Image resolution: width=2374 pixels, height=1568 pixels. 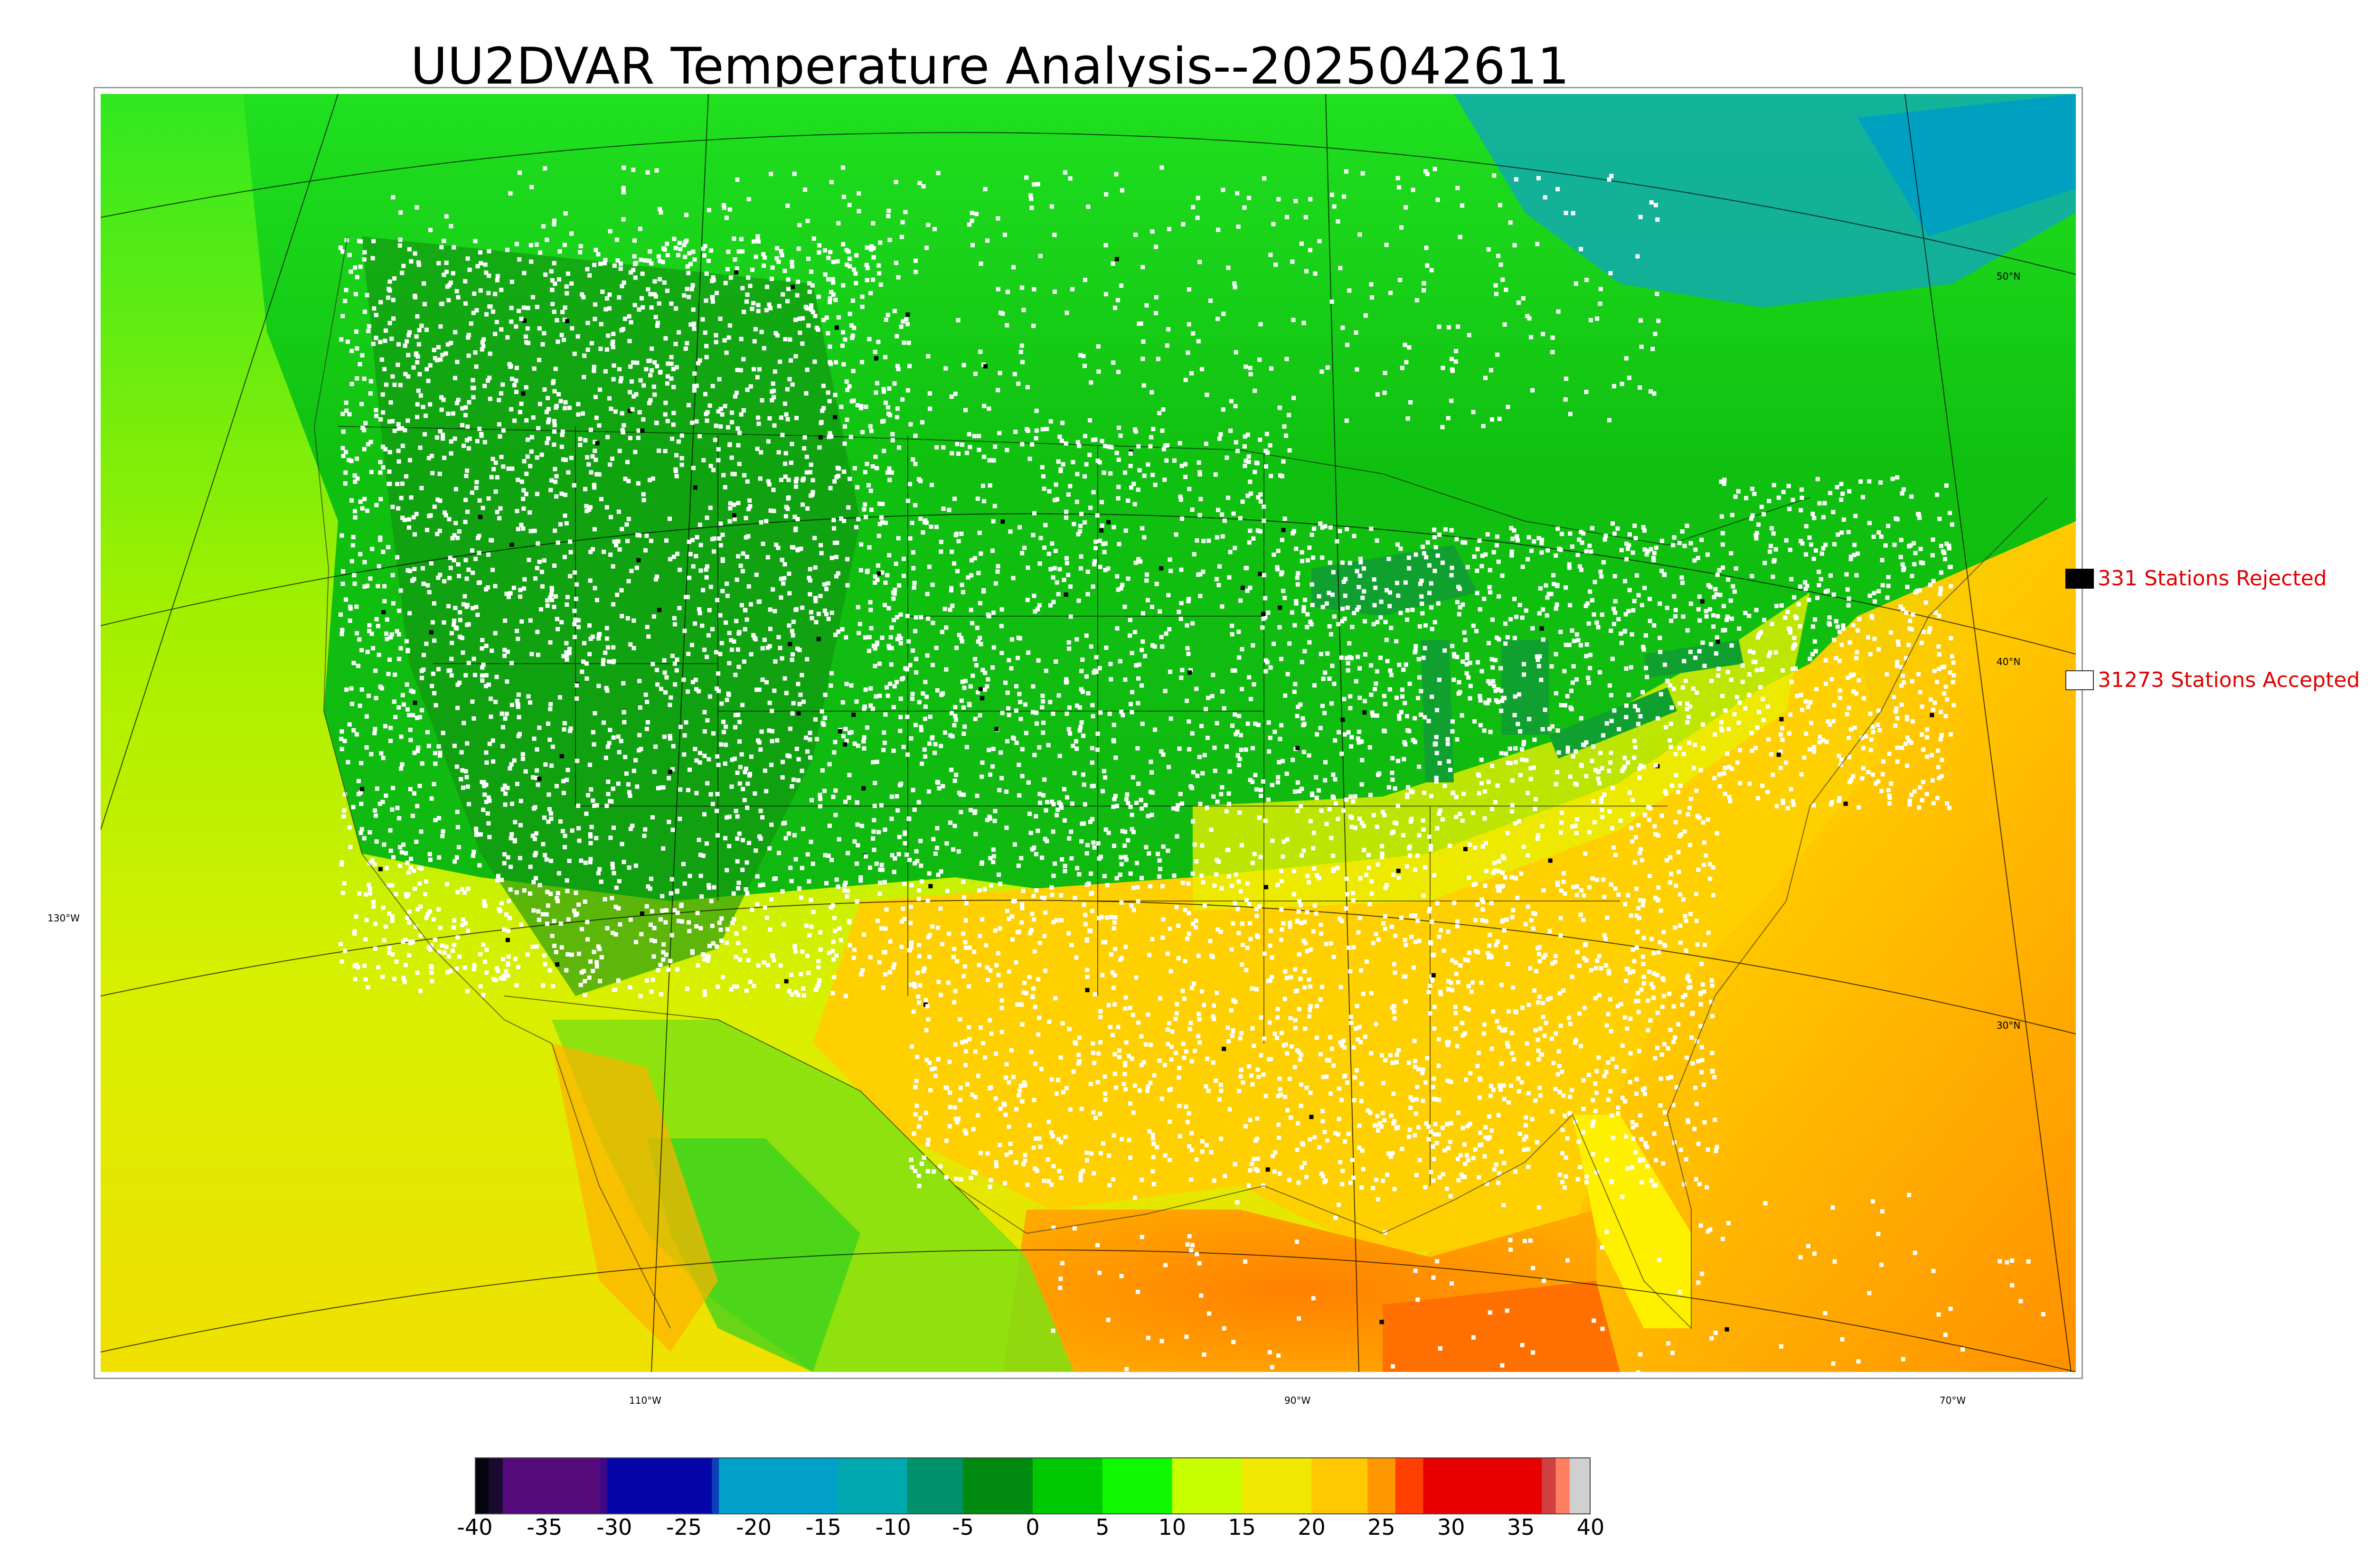 What do you see at coordinates (823, 1527) in the screenshot?
I see `colorbar-tick-label: -15` at bounding box center [823, 1527].